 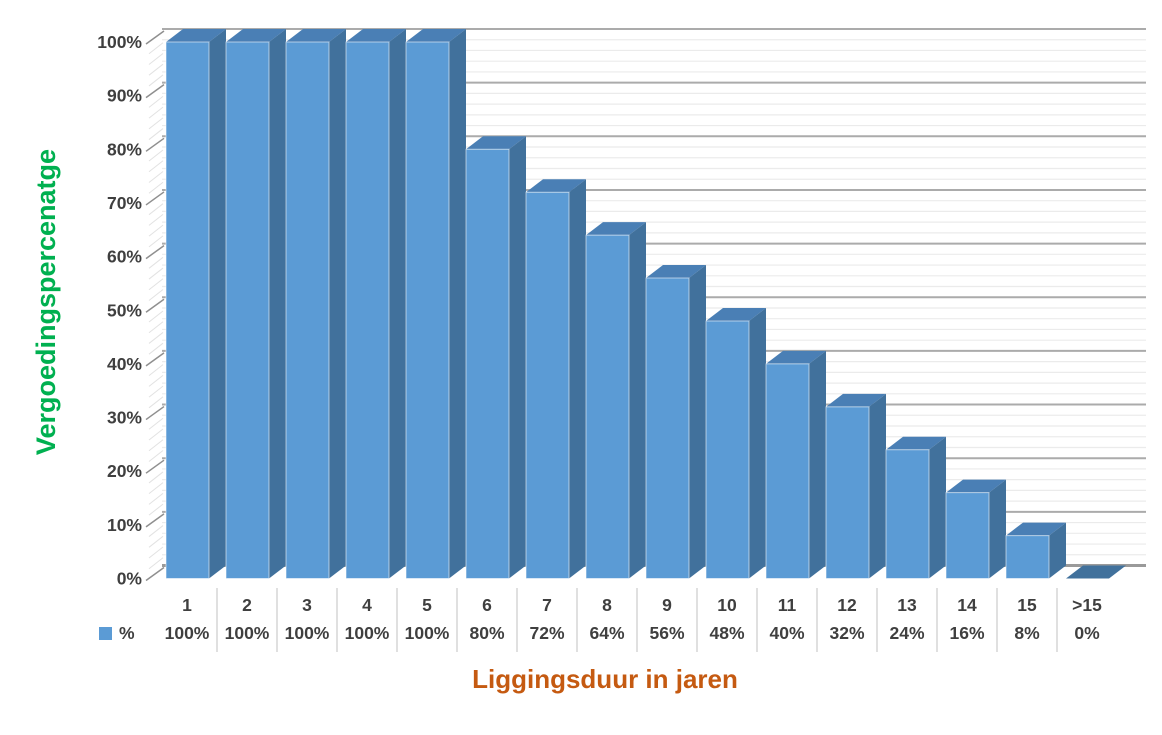 I want to click on legend-label: %, so click(x=127, y=633).